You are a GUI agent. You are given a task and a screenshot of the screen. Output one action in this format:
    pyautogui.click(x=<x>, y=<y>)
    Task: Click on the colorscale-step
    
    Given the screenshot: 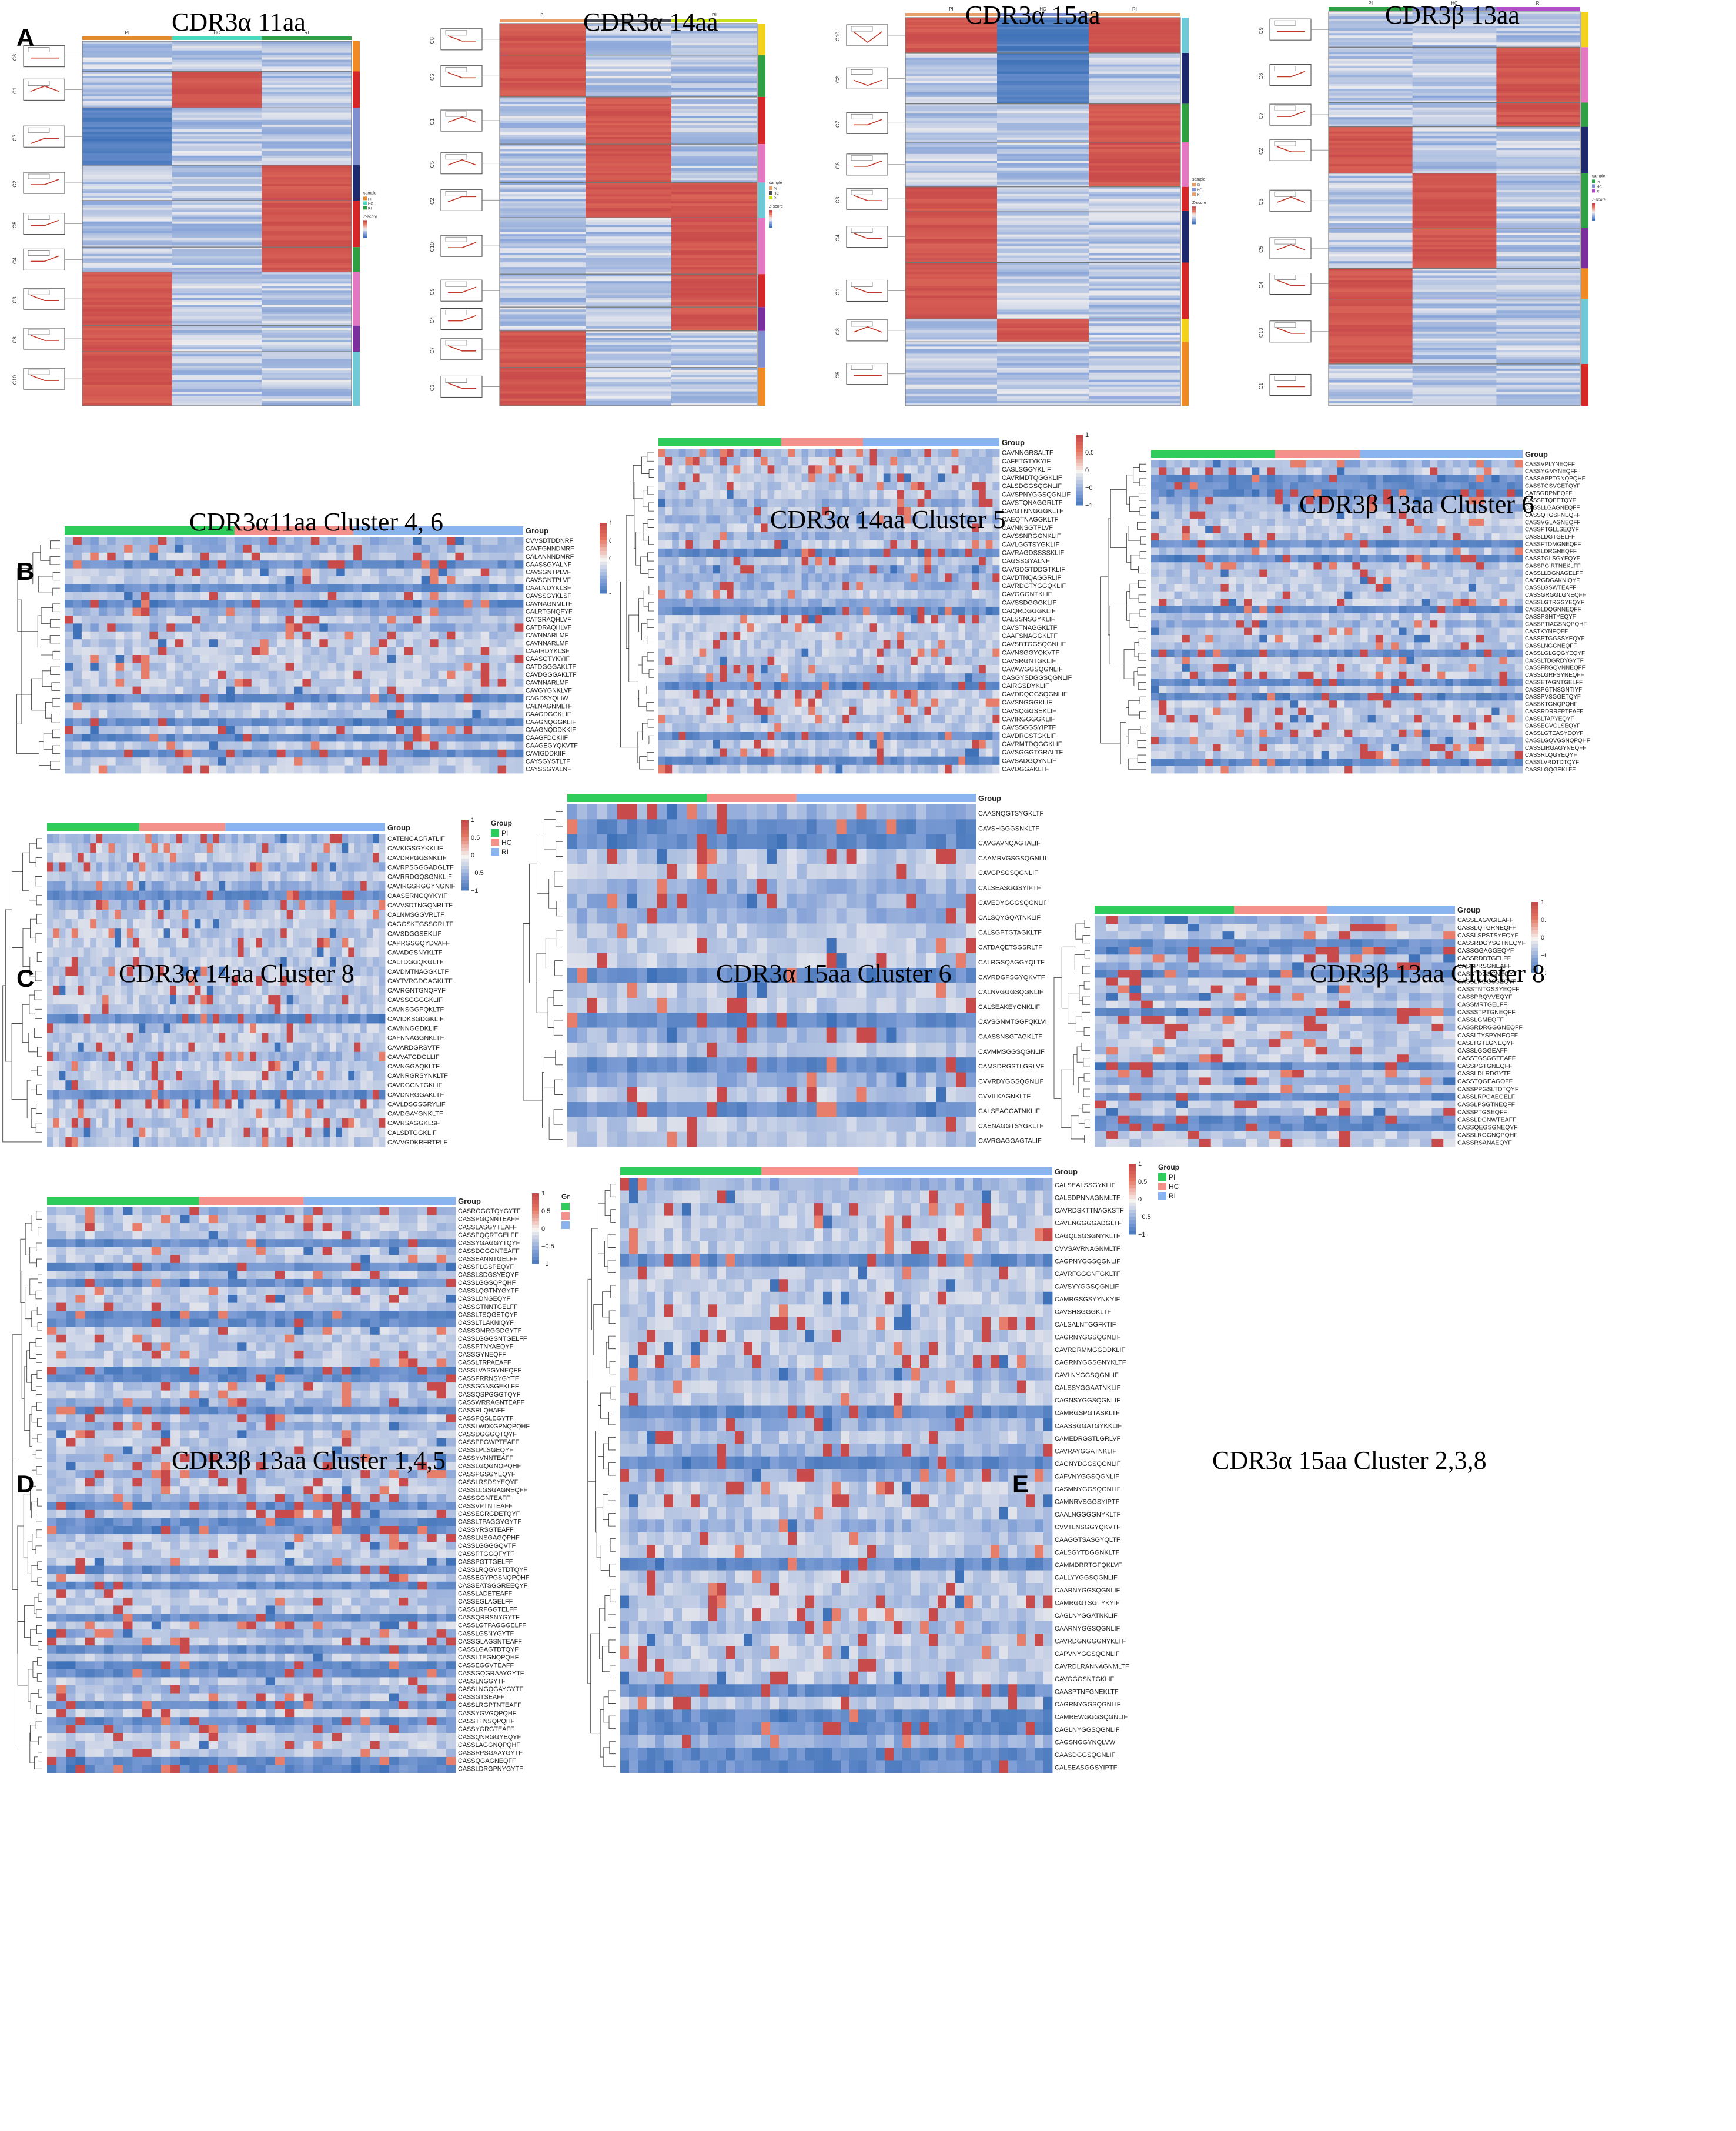 What is the action you would take?
    pyautogui.click(x=603, y=525)
    